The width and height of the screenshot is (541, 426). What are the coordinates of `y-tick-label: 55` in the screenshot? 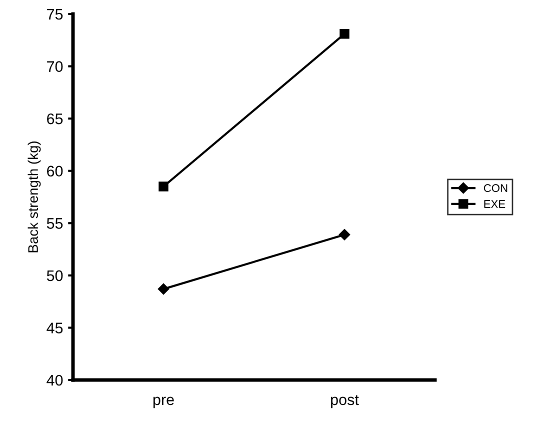 It's located at (54, 223).